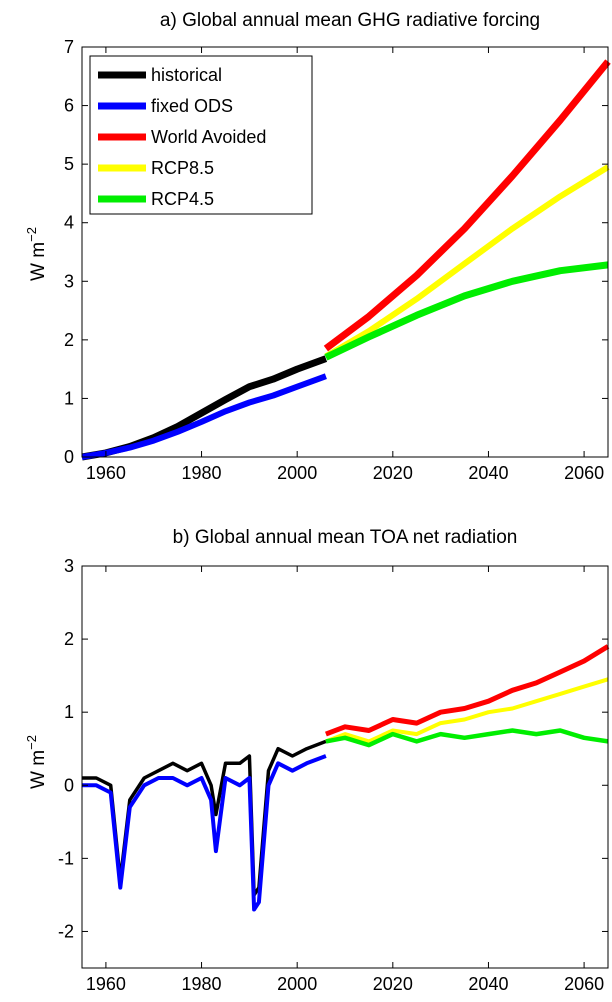 The width and height of the screenshot is (612, 1002). I want to click on panel-b-series-world-avoided, so click(467, 690).